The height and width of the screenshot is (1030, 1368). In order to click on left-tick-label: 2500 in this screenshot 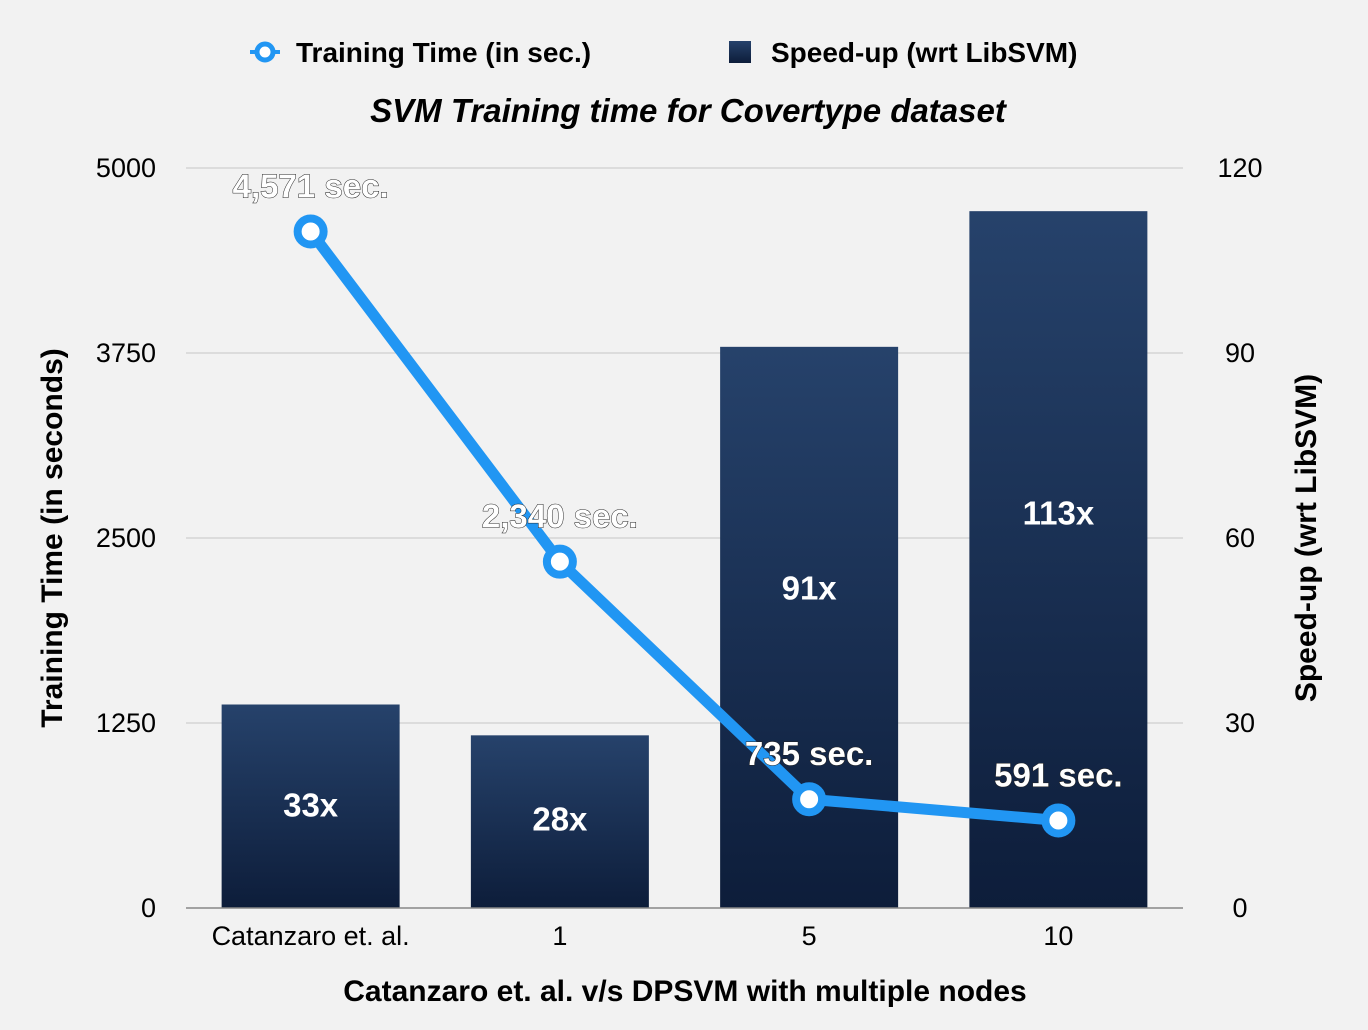, I will do `click(126, 538)`.